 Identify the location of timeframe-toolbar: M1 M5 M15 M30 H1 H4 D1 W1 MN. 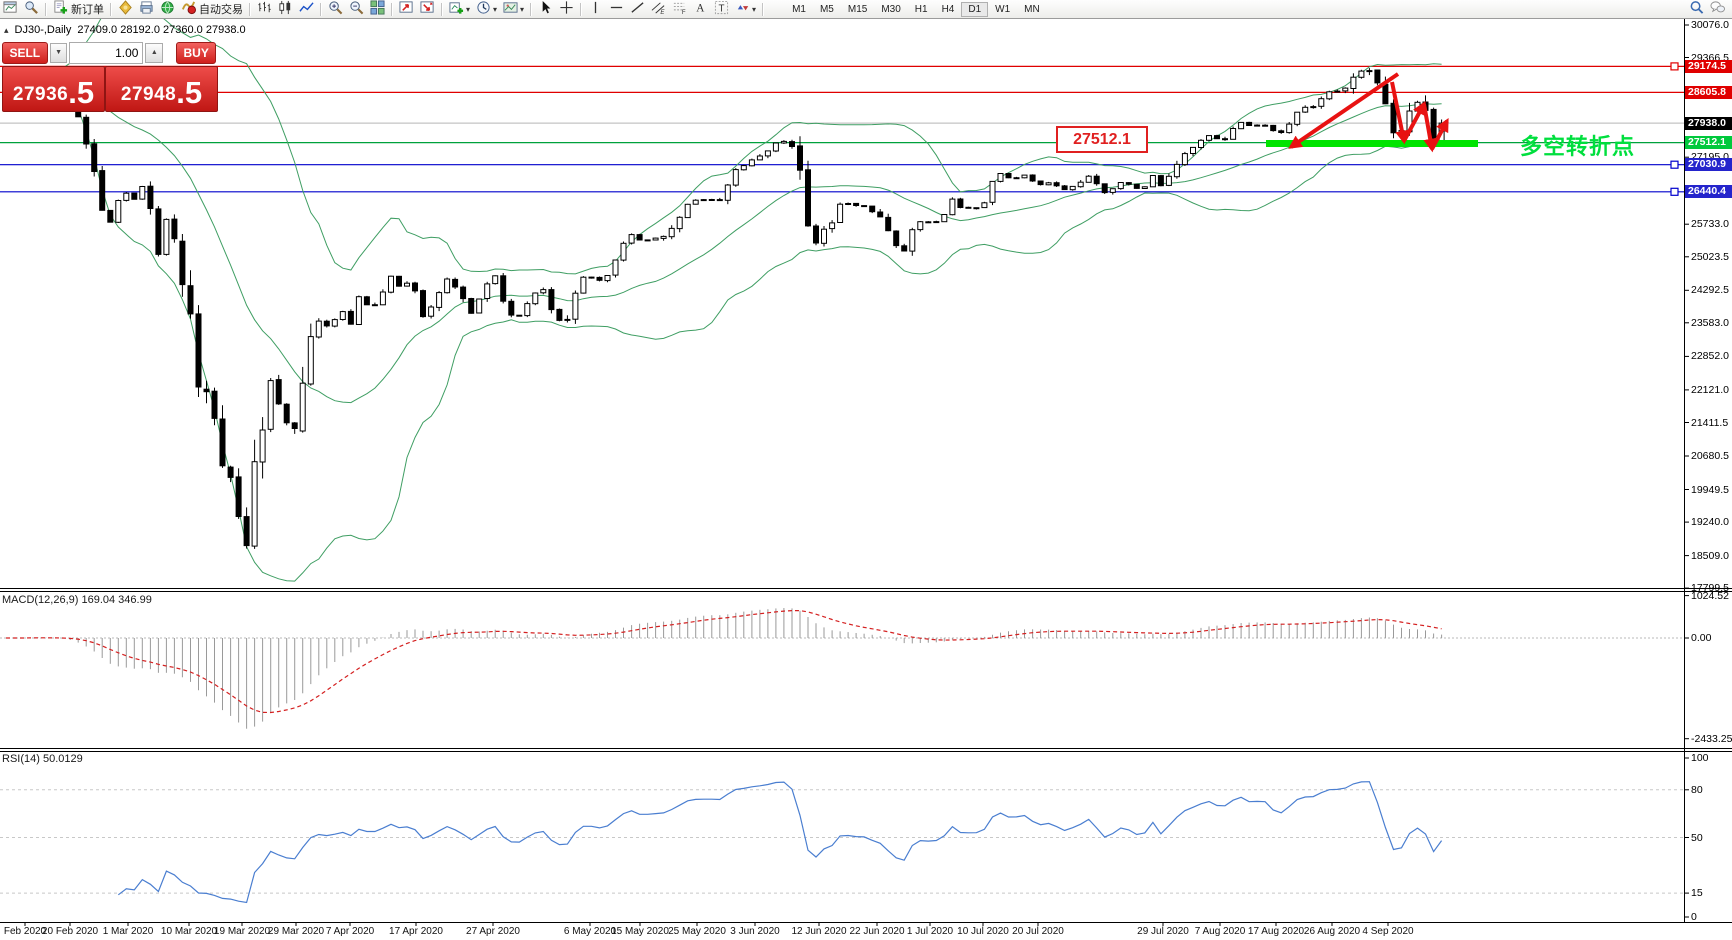
(916, 9).